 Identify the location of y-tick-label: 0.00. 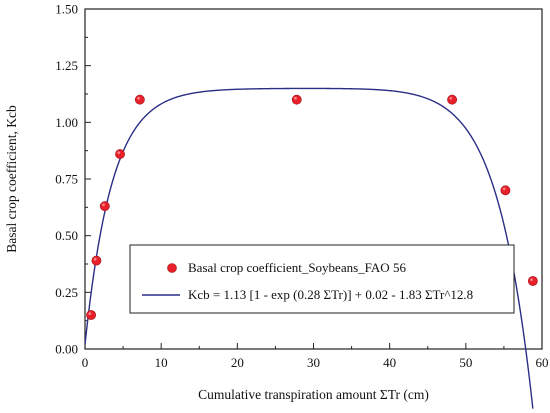
(66, 349).